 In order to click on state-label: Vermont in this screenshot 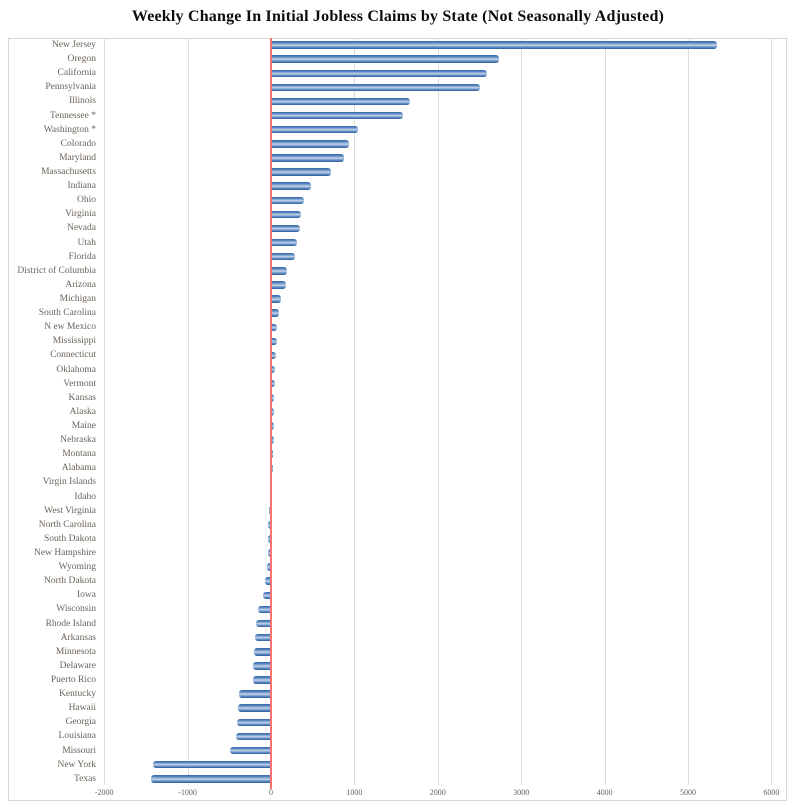, I will do `click(79, 383)`.